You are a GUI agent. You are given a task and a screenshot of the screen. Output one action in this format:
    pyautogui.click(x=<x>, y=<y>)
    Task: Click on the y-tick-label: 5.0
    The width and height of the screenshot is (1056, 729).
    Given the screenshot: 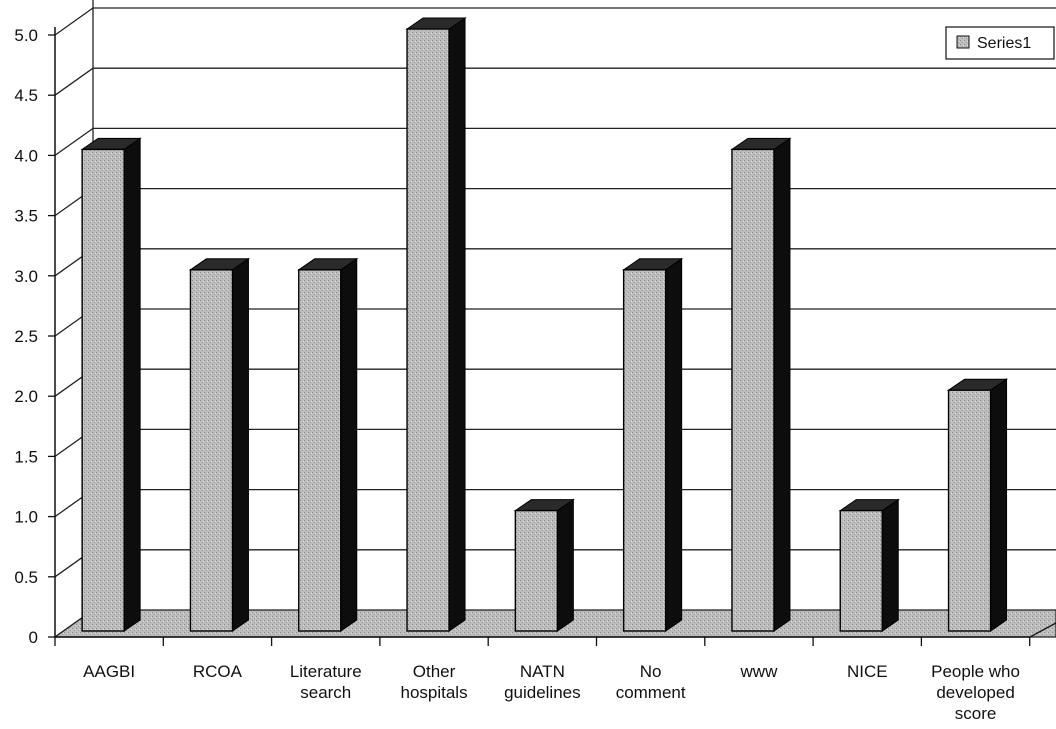 What is the action you would take?
    pyautogui.click(x=26, y=35)
    